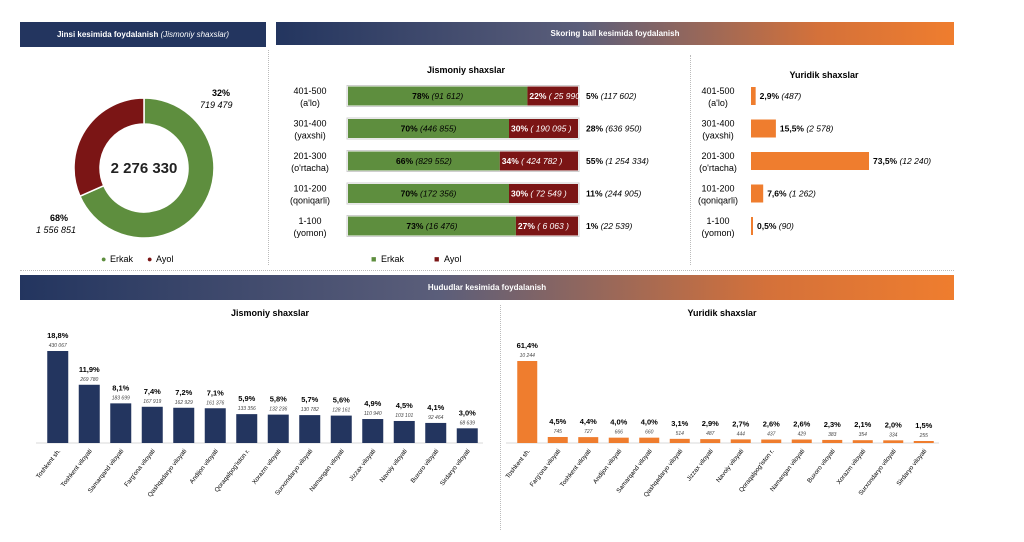  Describe the element at coordinates (393, 259) in the screenshot. I see `score-legend-erkak-label: Erkak` at that location.